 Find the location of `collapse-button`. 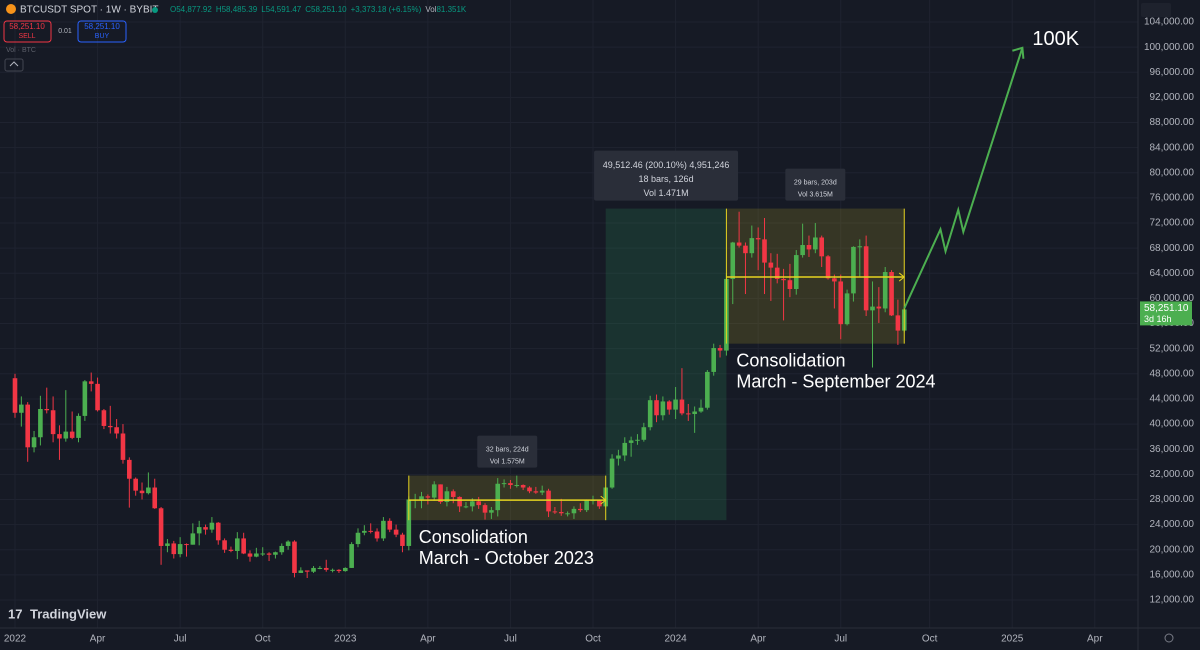

collapse-button is located at coordinates (14, 65).